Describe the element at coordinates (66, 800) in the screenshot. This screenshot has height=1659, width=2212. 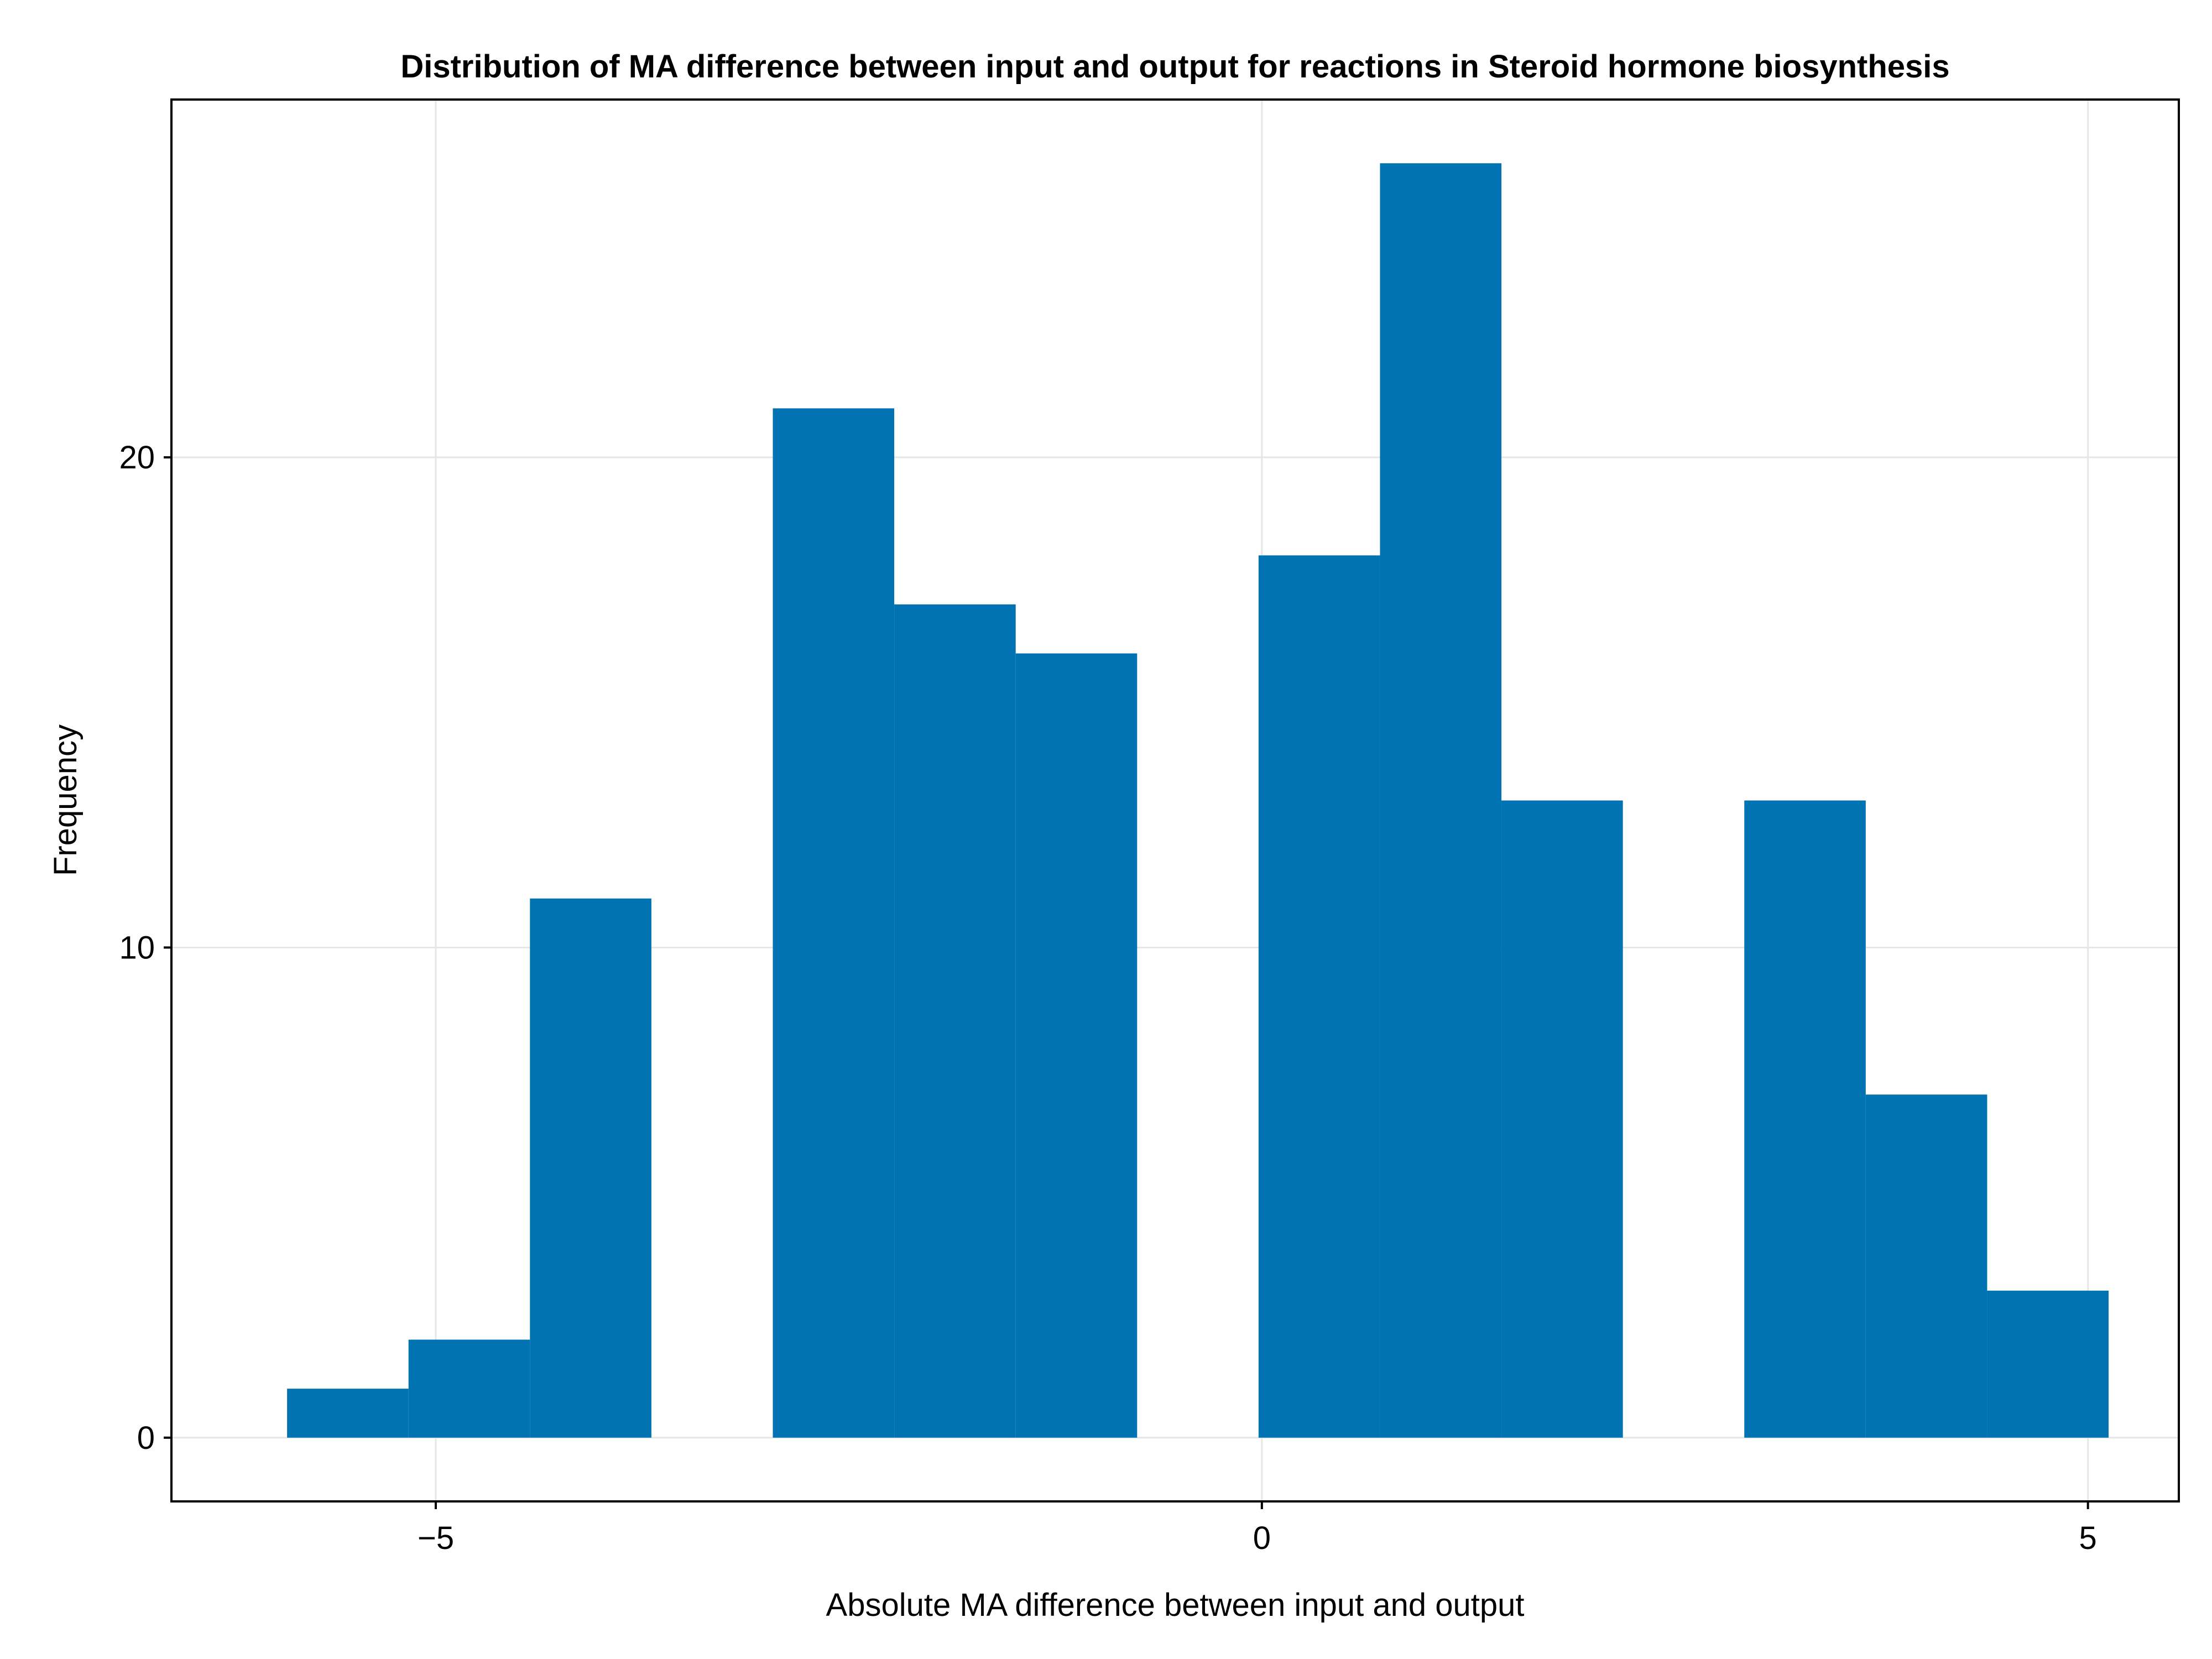
I see `y-axis-label: Frequency` at that location.